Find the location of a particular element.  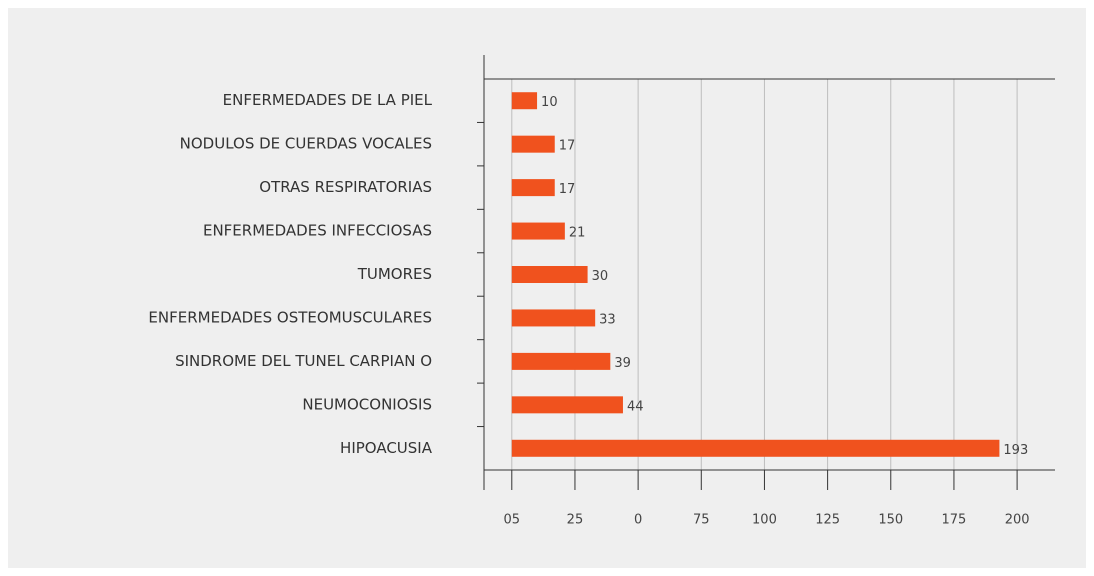

value-label: 33 is located at coordinates (607, 319).